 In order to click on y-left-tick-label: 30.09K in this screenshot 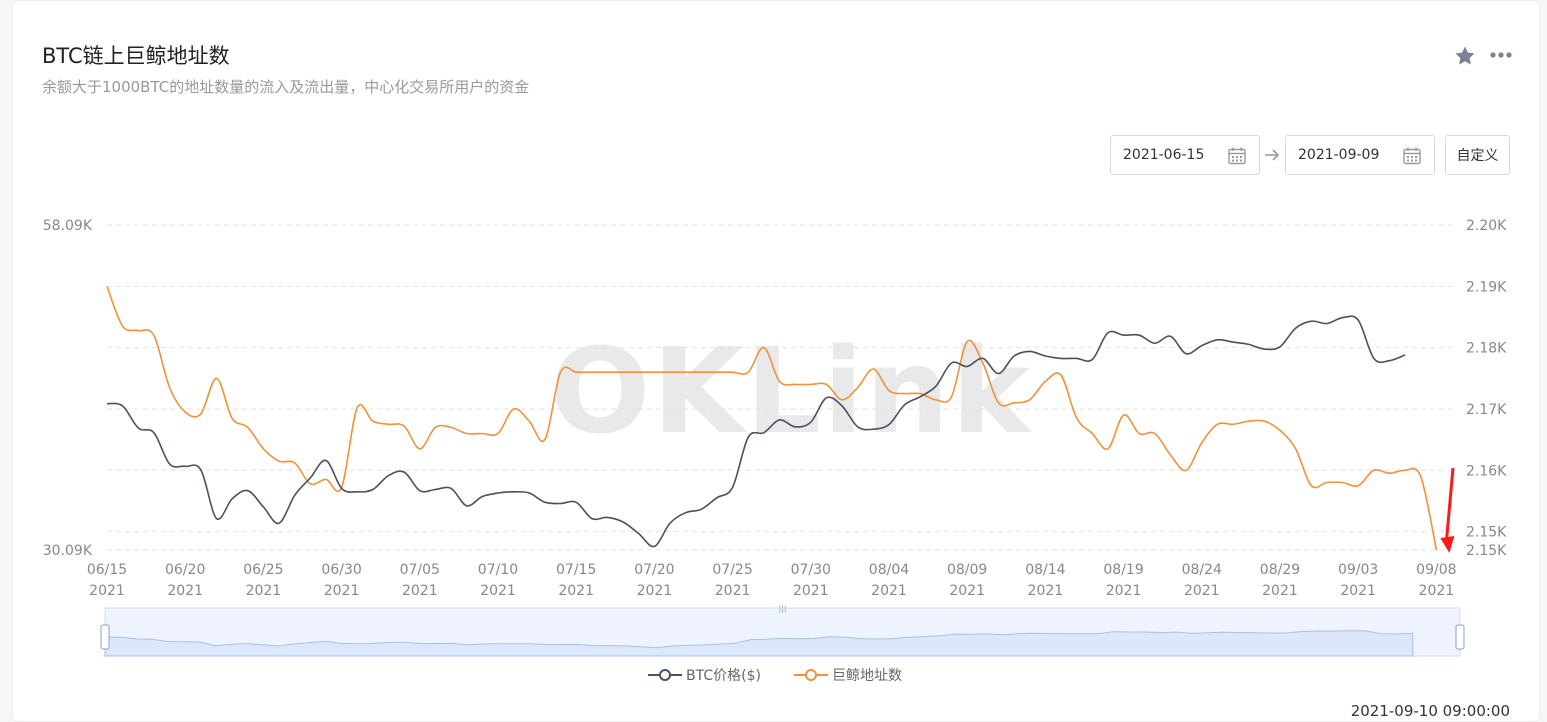, I will do `click(68, 551)`.